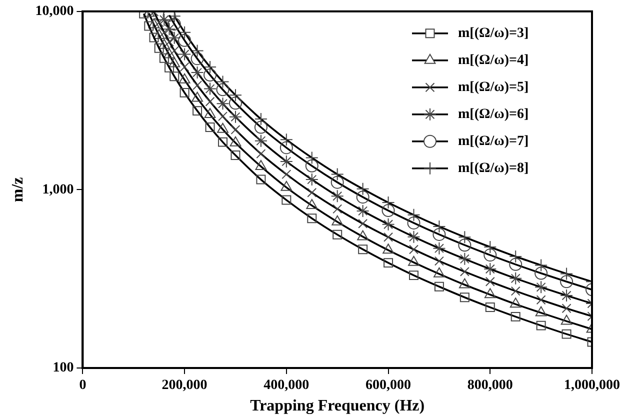 The image size is (627, 416). Describe the element at coordinates (82, 386) in the screenshot. I see `x-tick-label: 0` at that location.